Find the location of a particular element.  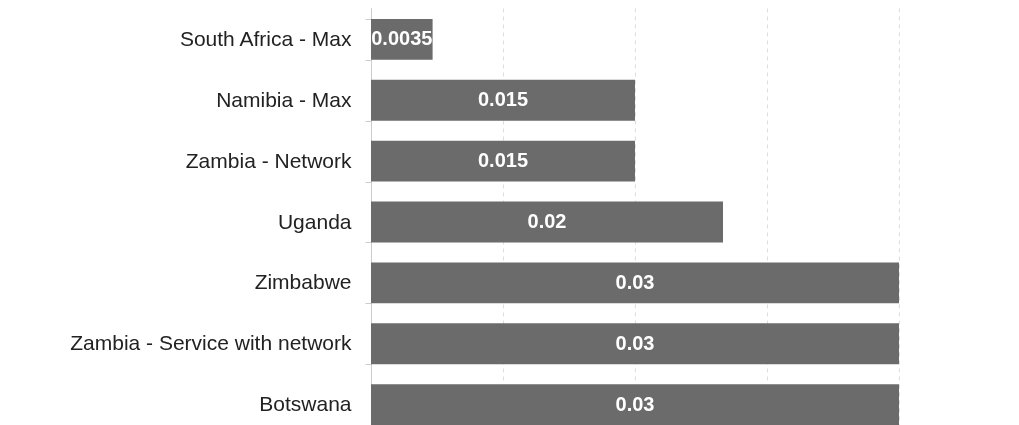

y-tick-label: Botswana is located at coordinates (305, 404).